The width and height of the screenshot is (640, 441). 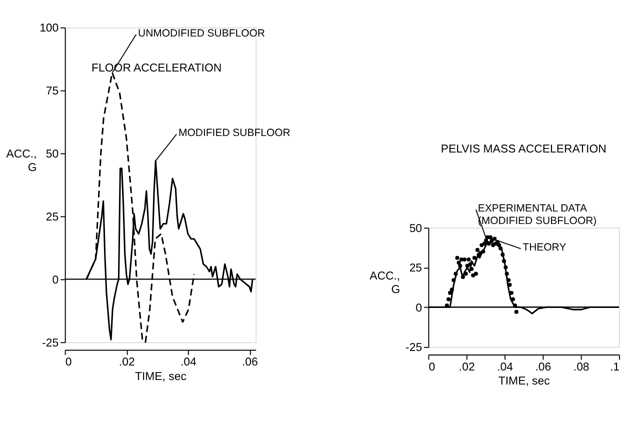 What do you see at coordinates (52, 92) in the screenshot?
I see `y-tick-label: 75` at bounding box center [52, 92].